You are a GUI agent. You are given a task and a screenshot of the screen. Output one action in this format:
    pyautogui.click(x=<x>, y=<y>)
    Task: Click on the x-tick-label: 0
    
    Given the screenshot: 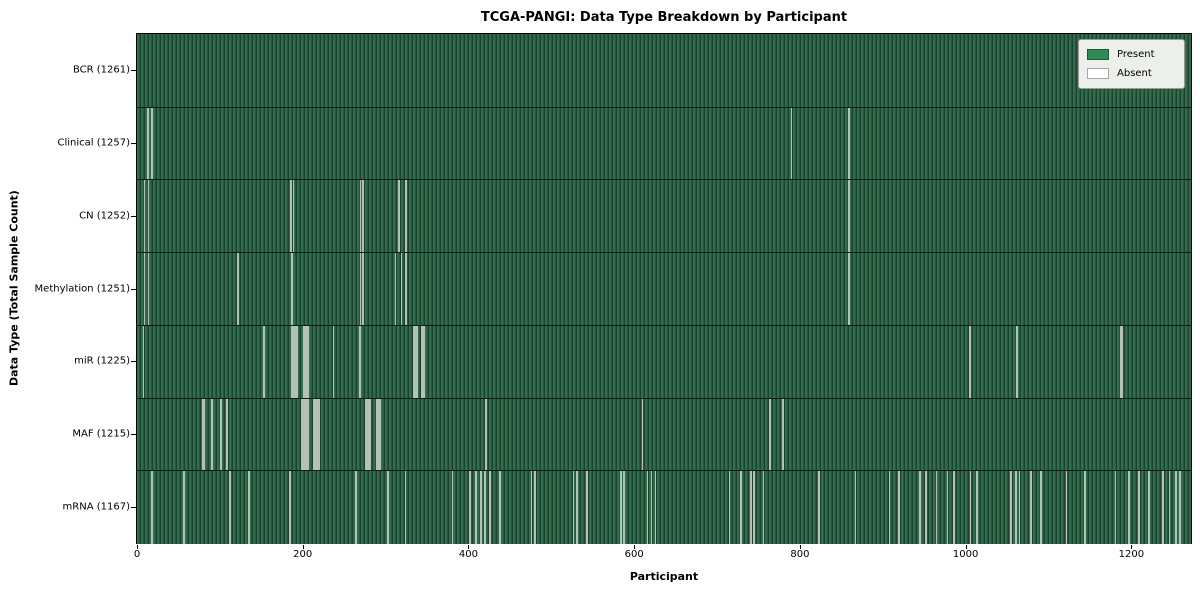 What is the action you would take?
    pyautogui.click(x=137, y=554)
    